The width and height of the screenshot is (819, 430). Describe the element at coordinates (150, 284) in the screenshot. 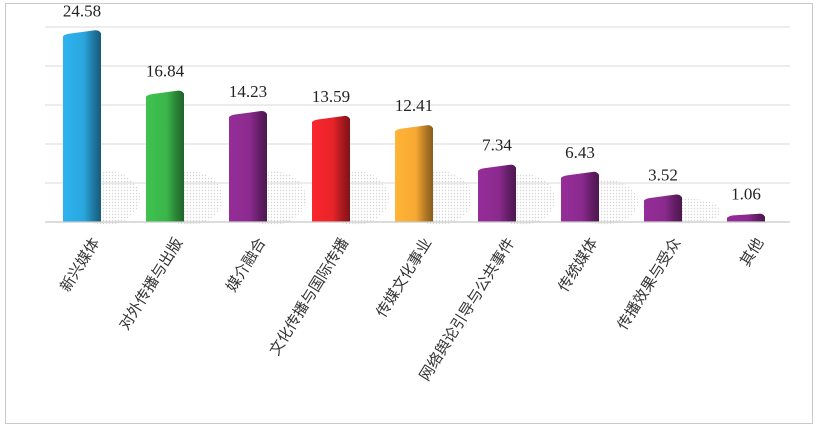

I see `category-label: 对外传播与出版` at that location.